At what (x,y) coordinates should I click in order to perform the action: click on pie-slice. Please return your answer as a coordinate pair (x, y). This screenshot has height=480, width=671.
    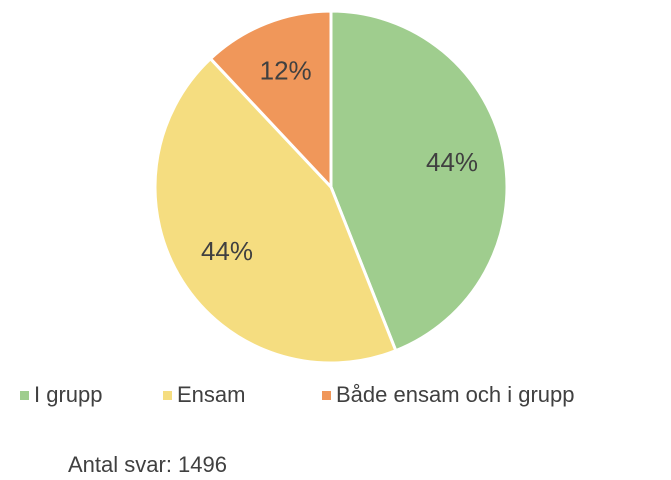
    Looking at the image, I should click on (270, 100).